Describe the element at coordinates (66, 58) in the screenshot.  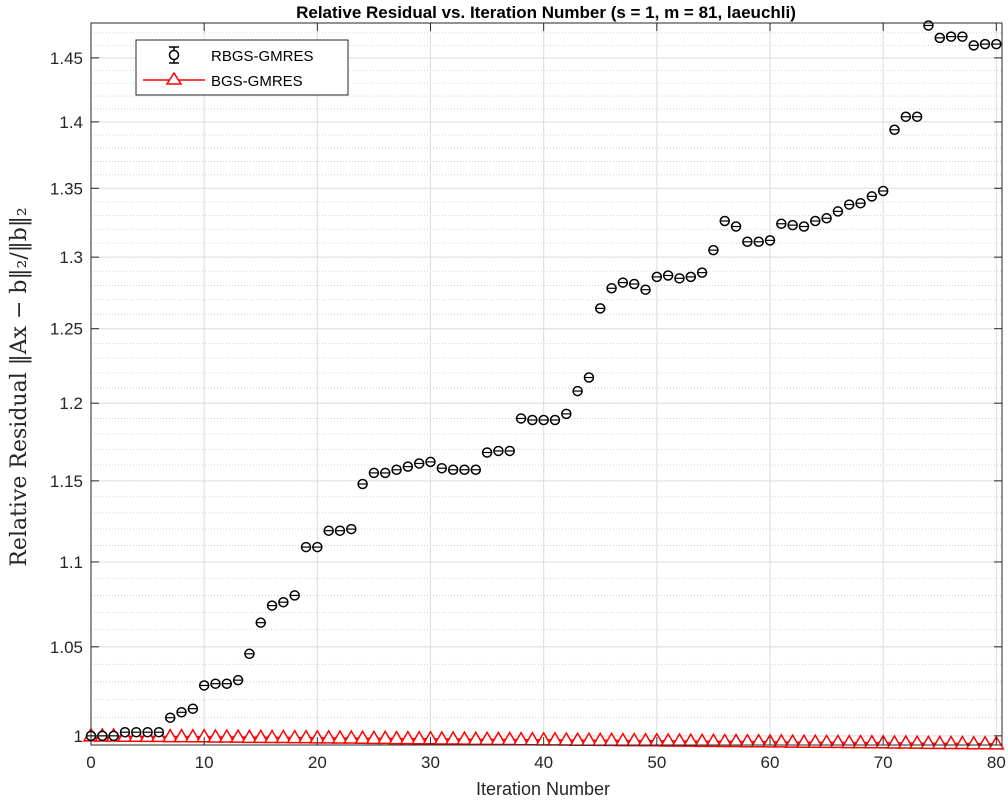
I see `y-tick-label: 1.45` at that location.